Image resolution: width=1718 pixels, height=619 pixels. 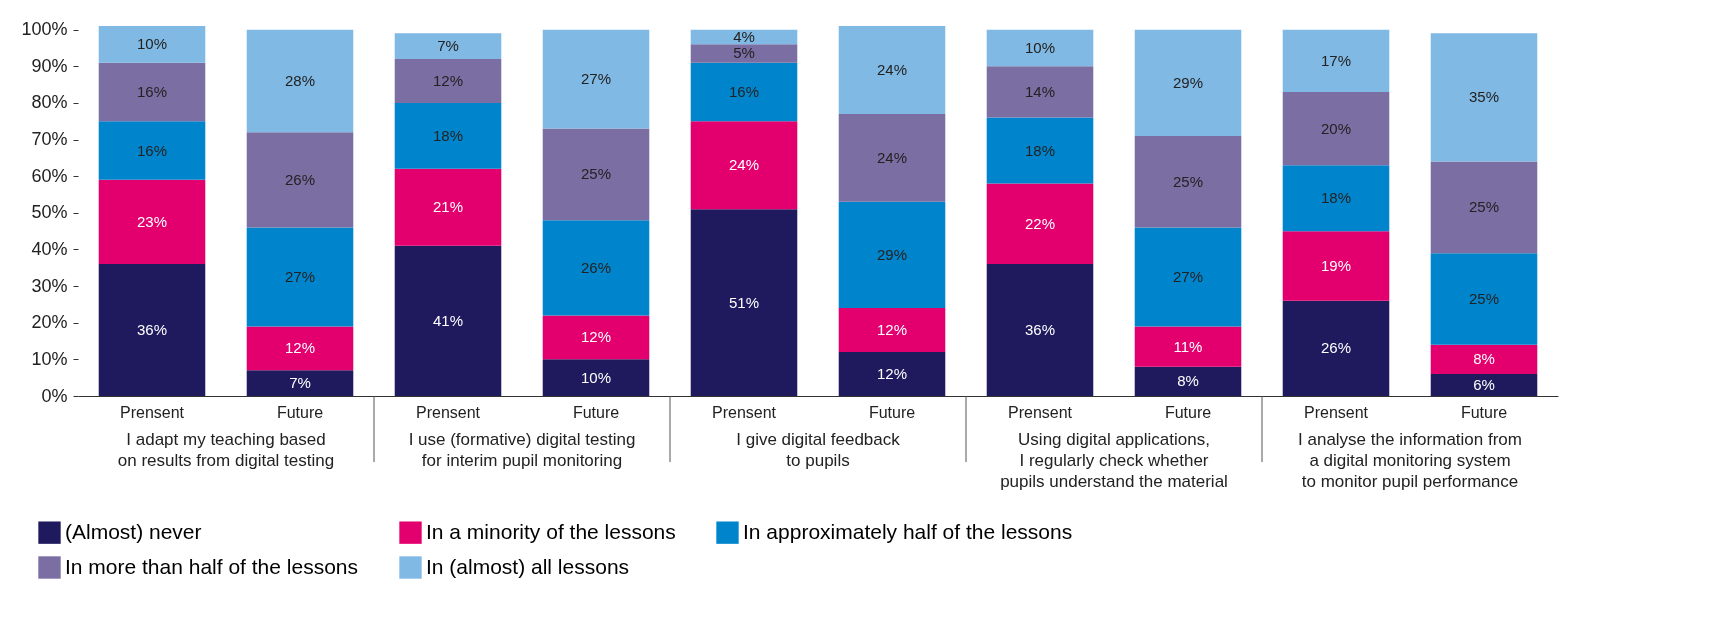 What do you see at coordinates (448, 320) in the screenshot?
I see `data-label: 41%` at bounding box center [448, 320].